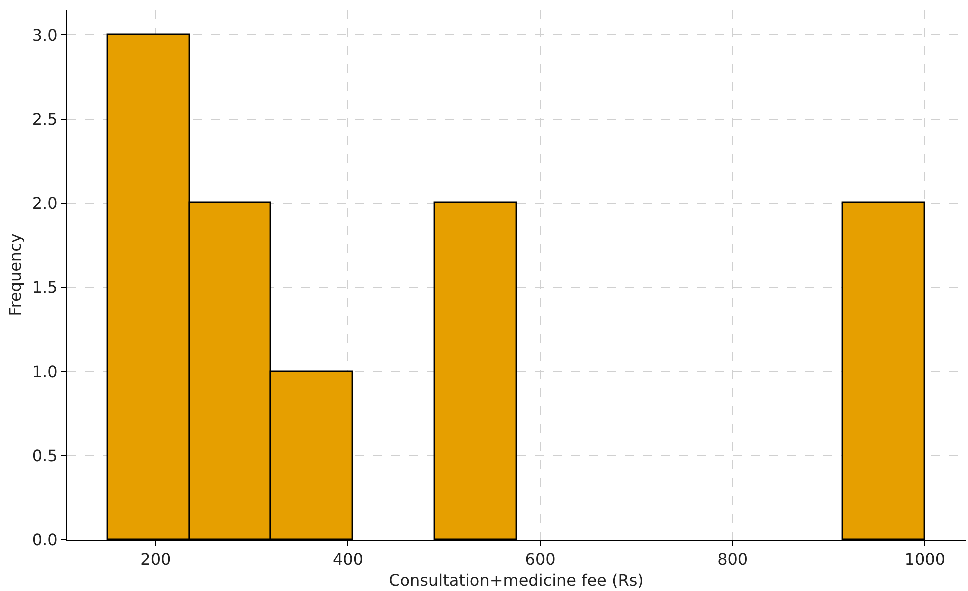  Describe the element at coordinates (45, 204) in the screenshot. I see `y-tick-label: 2.0` at that location.